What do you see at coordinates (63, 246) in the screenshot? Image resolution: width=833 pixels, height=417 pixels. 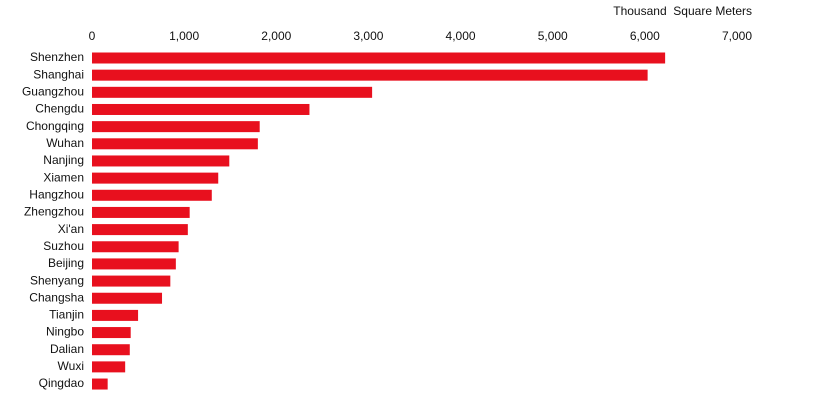 I see `y-tick-label: Suzhou` at bounding box center [63, 246].